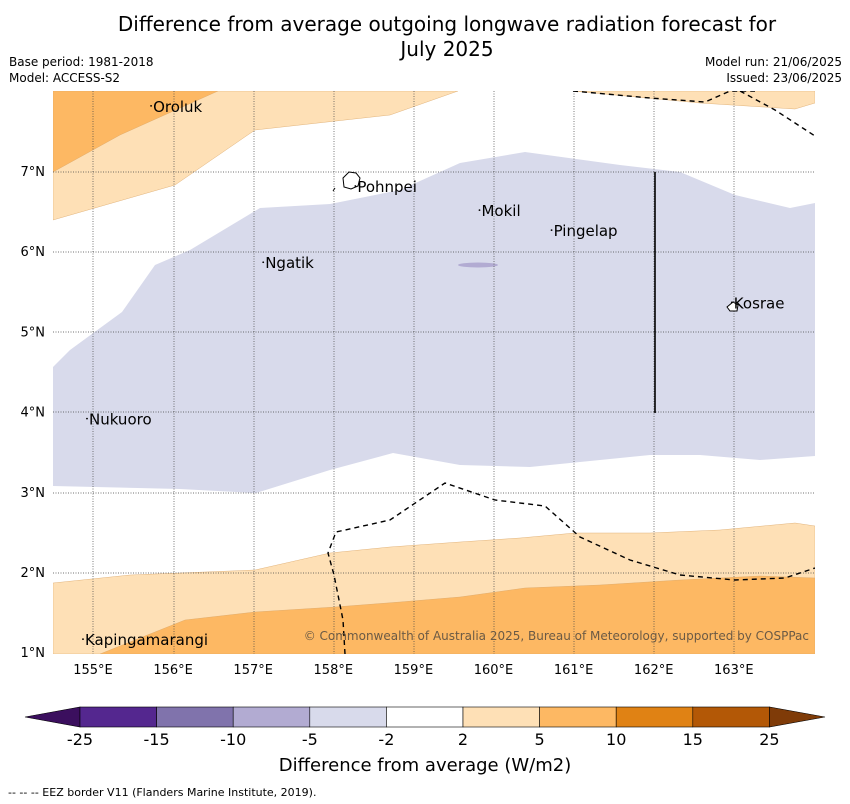 This screenshot has width=850, height=804. I want to click on top-right-light-orange-region, so click(693, 100).